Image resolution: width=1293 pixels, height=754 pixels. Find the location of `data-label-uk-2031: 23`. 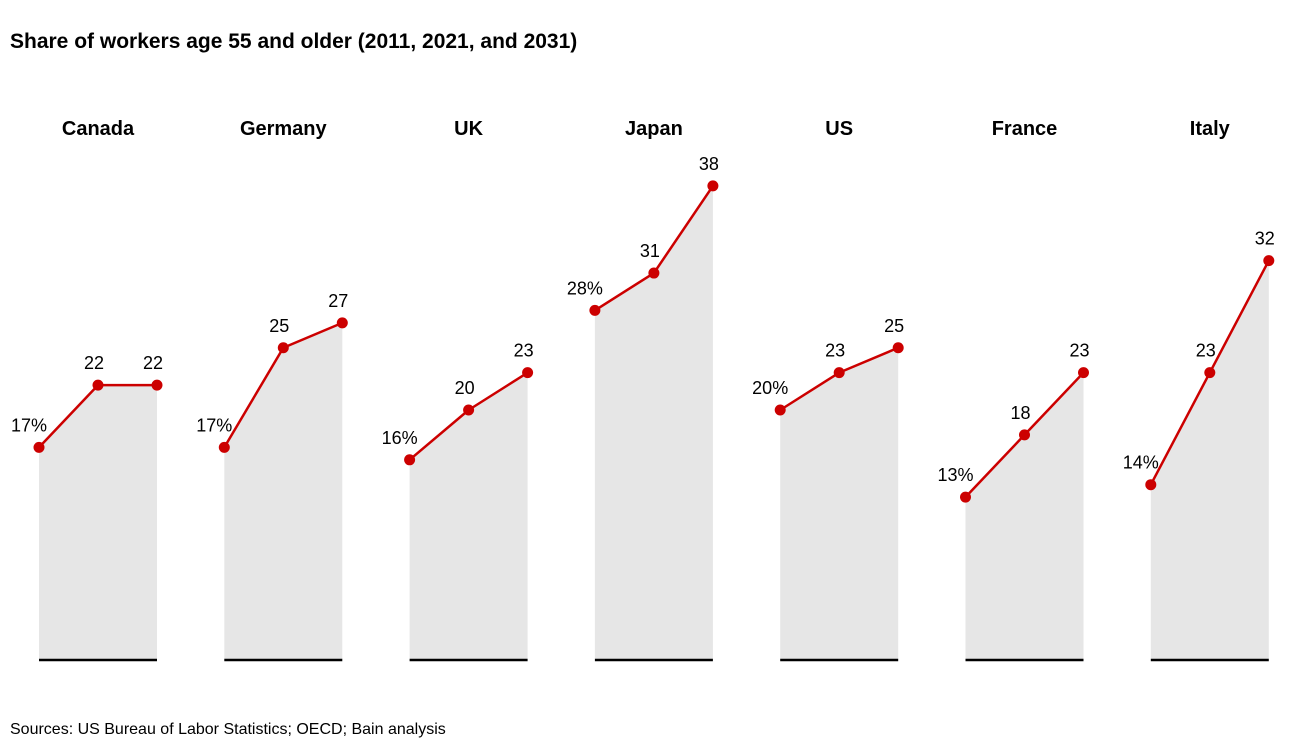

data-label-uk-2031: 23 is located at coordinates (524, 351).